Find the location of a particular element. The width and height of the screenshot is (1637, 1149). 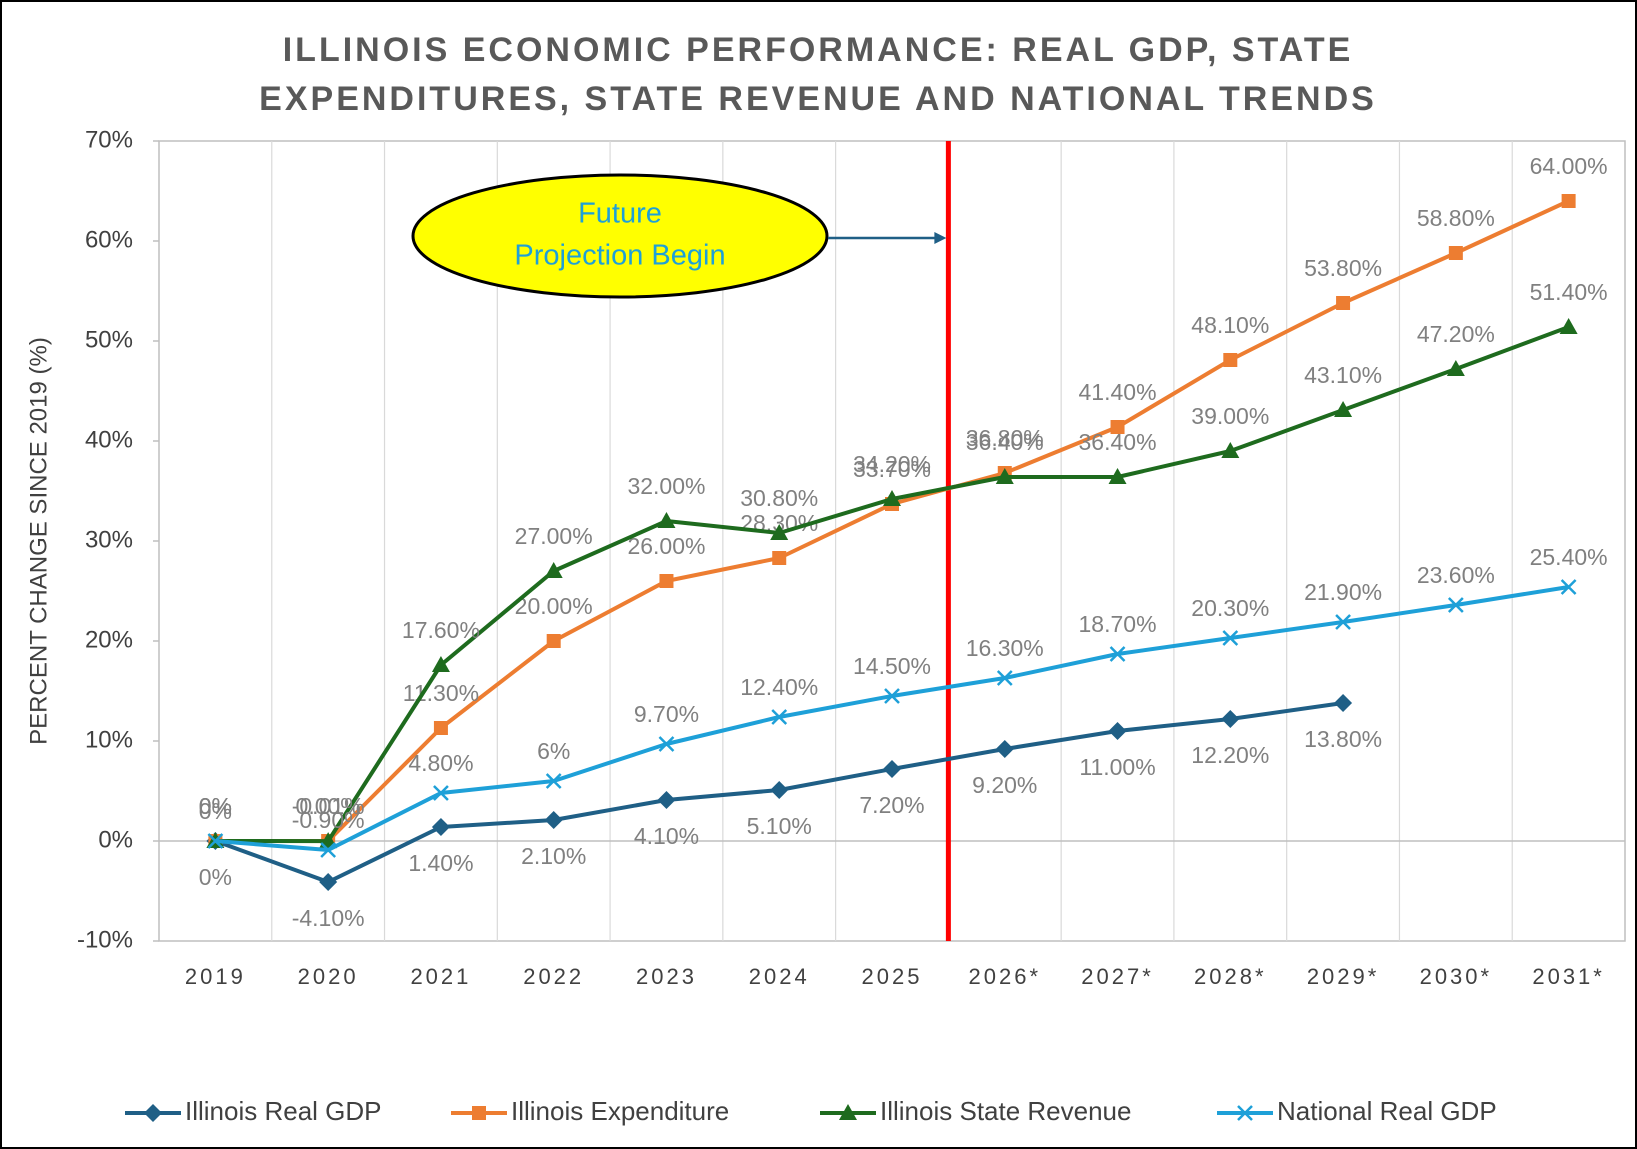

legend-label: National Real GDP is located at coordinates (1387, 1111).